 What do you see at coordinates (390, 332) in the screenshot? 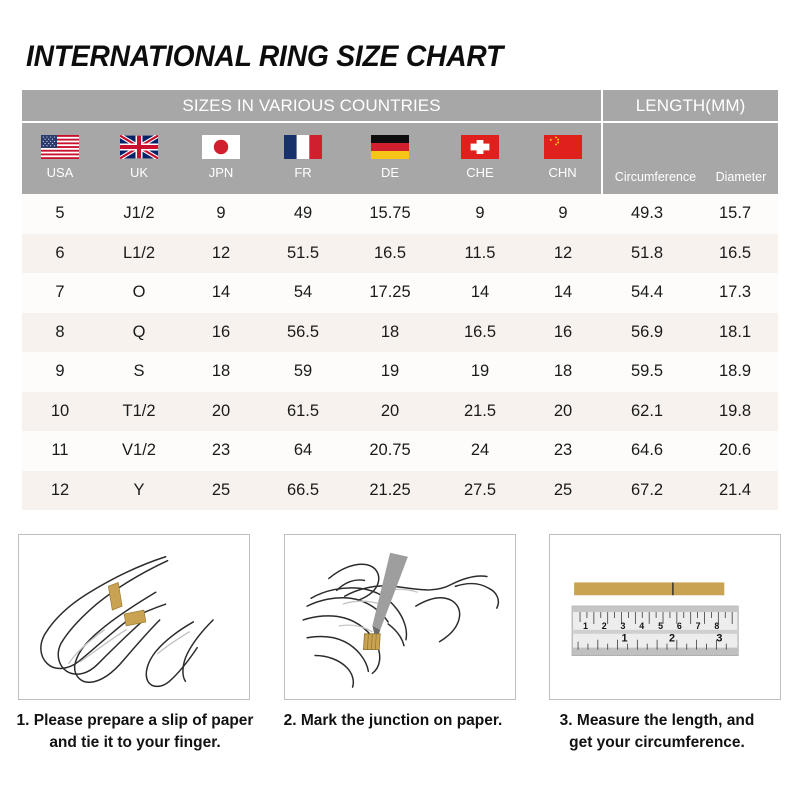
I see `cell-de: 18` at bounding box center [390, 332].